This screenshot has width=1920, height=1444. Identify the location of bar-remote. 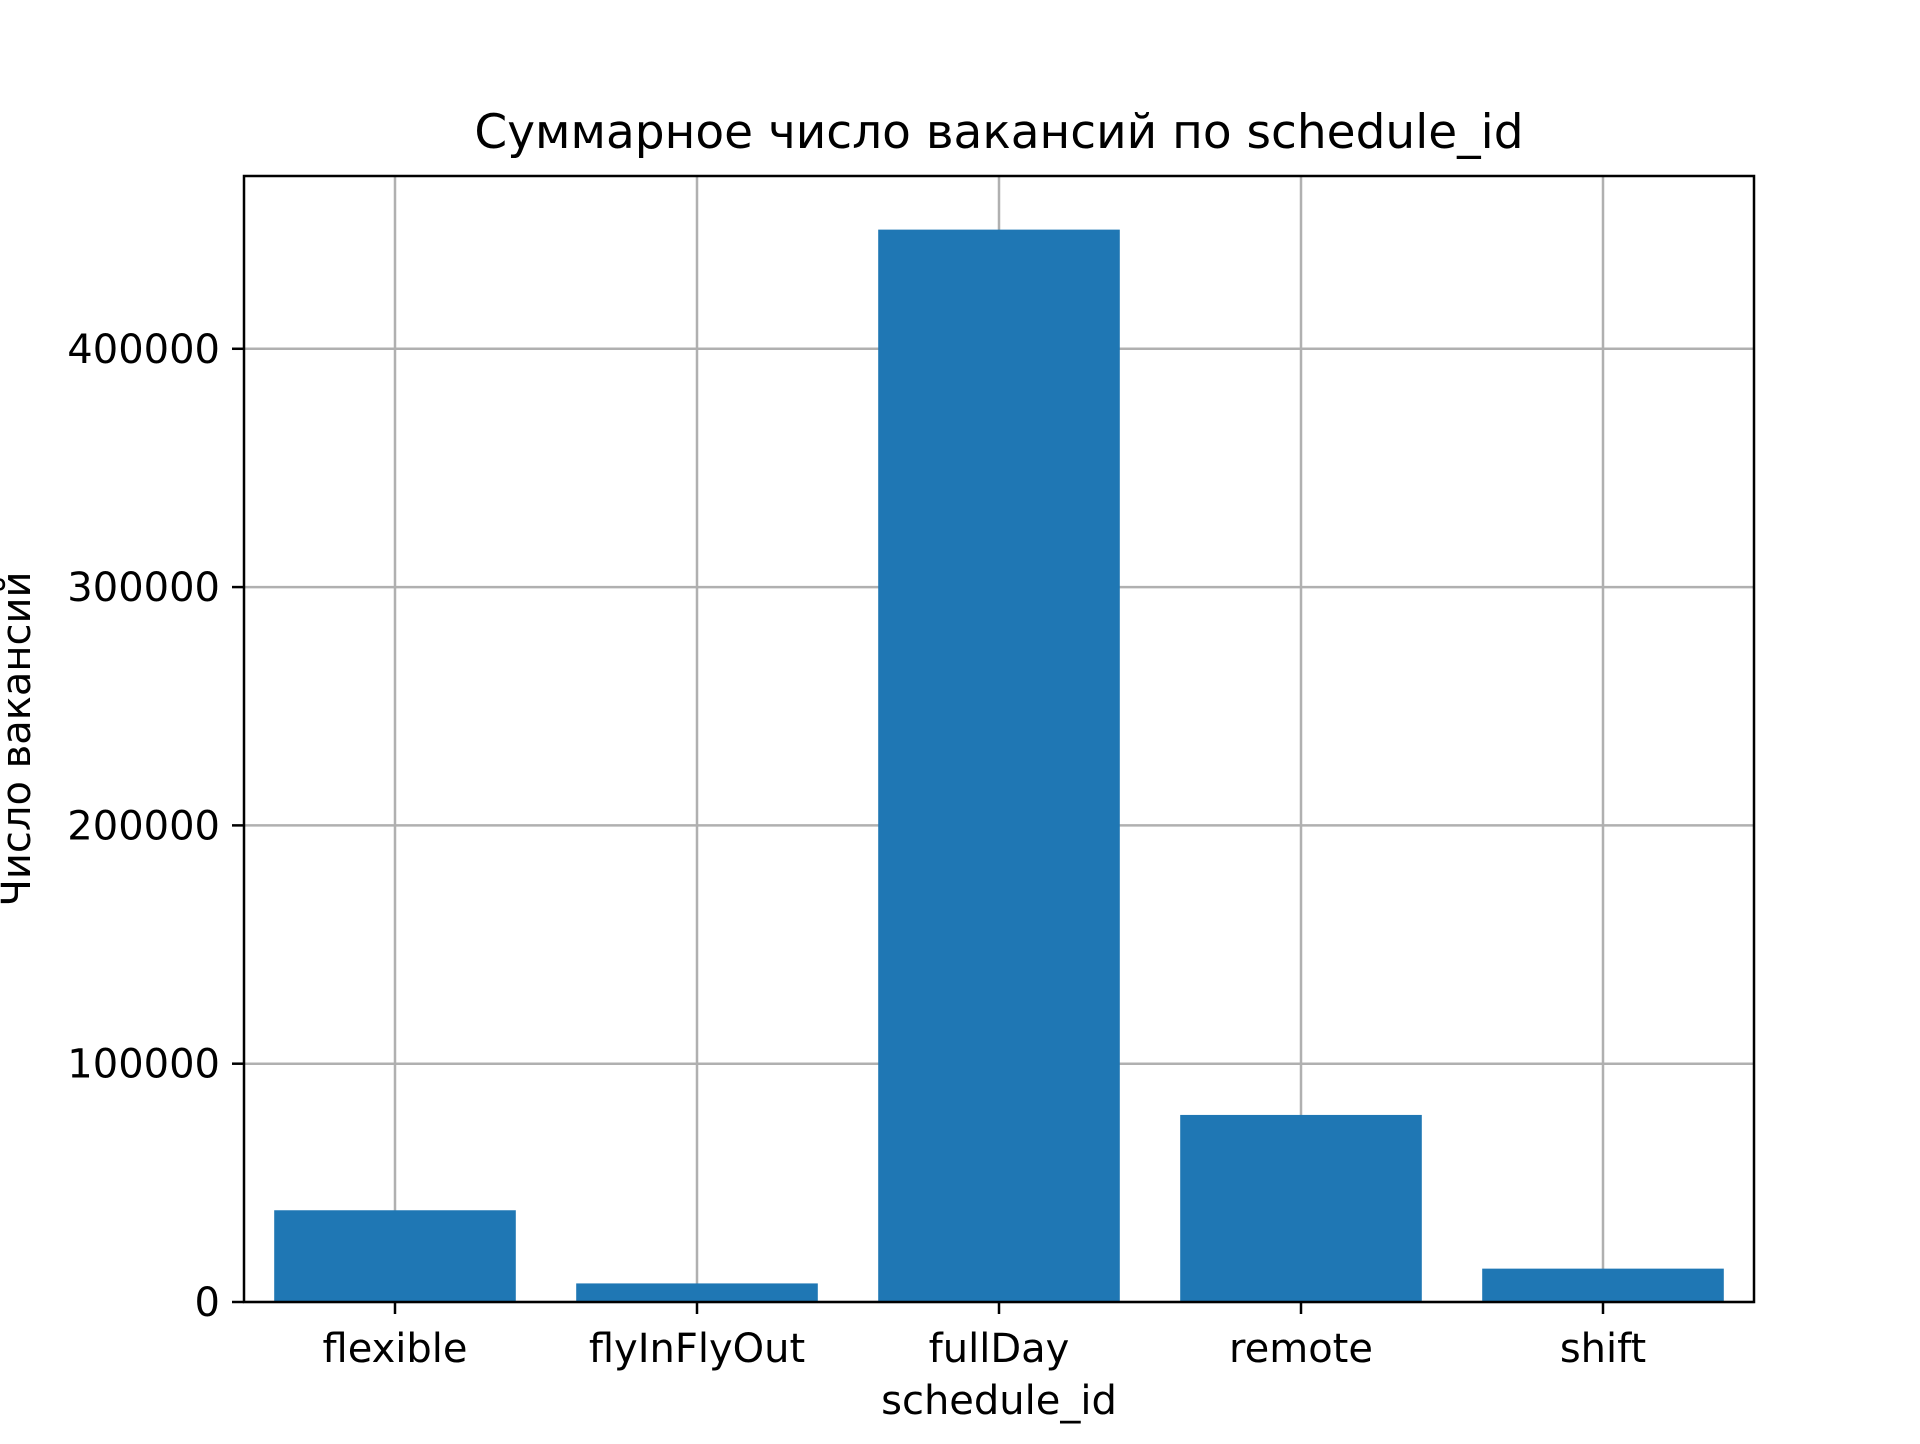
(1301, 1208).